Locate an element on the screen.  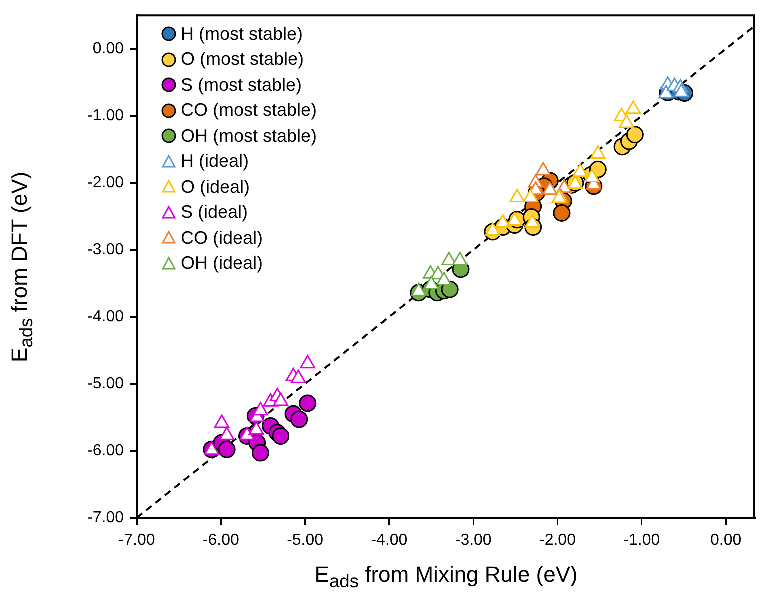
legend-label: H (most stable) is located at coordinates (242, 34).